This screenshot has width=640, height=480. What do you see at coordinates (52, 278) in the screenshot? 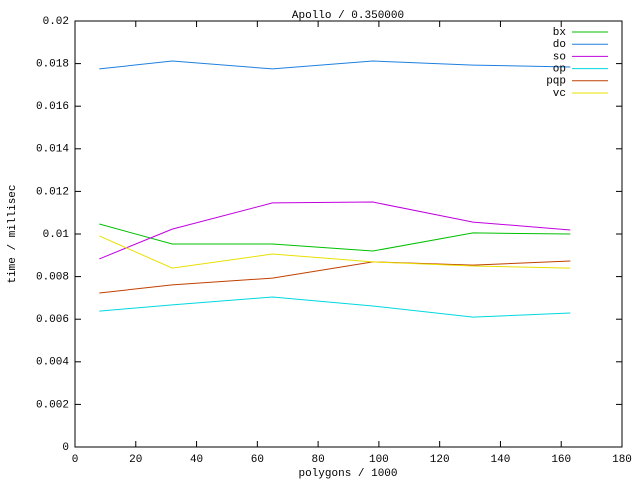
I see `y-tick-label: 0.008` at bounding box center [52, 278].